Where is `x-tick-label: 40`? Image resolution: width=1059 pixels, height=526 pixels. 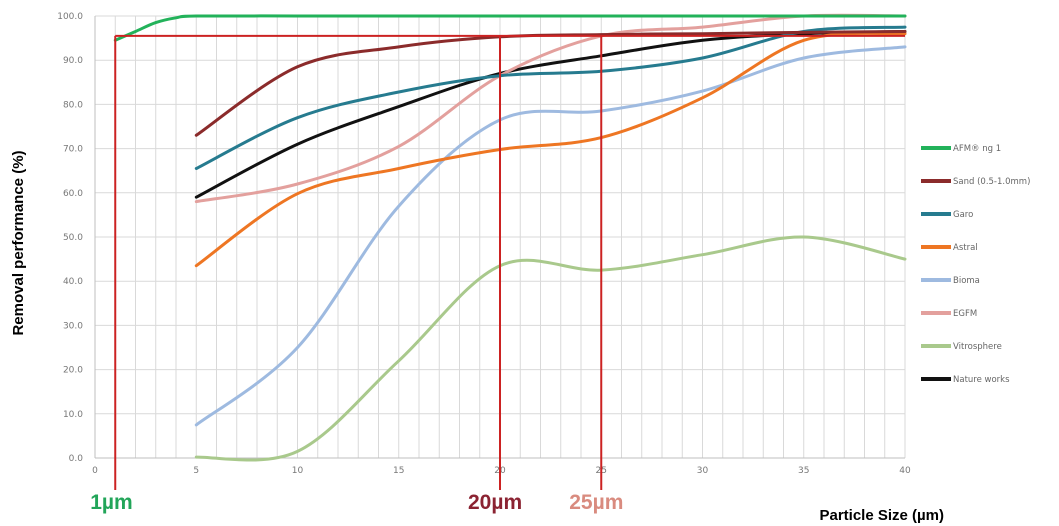
x-tick-label: 40 is located at coordinates (905, 471).